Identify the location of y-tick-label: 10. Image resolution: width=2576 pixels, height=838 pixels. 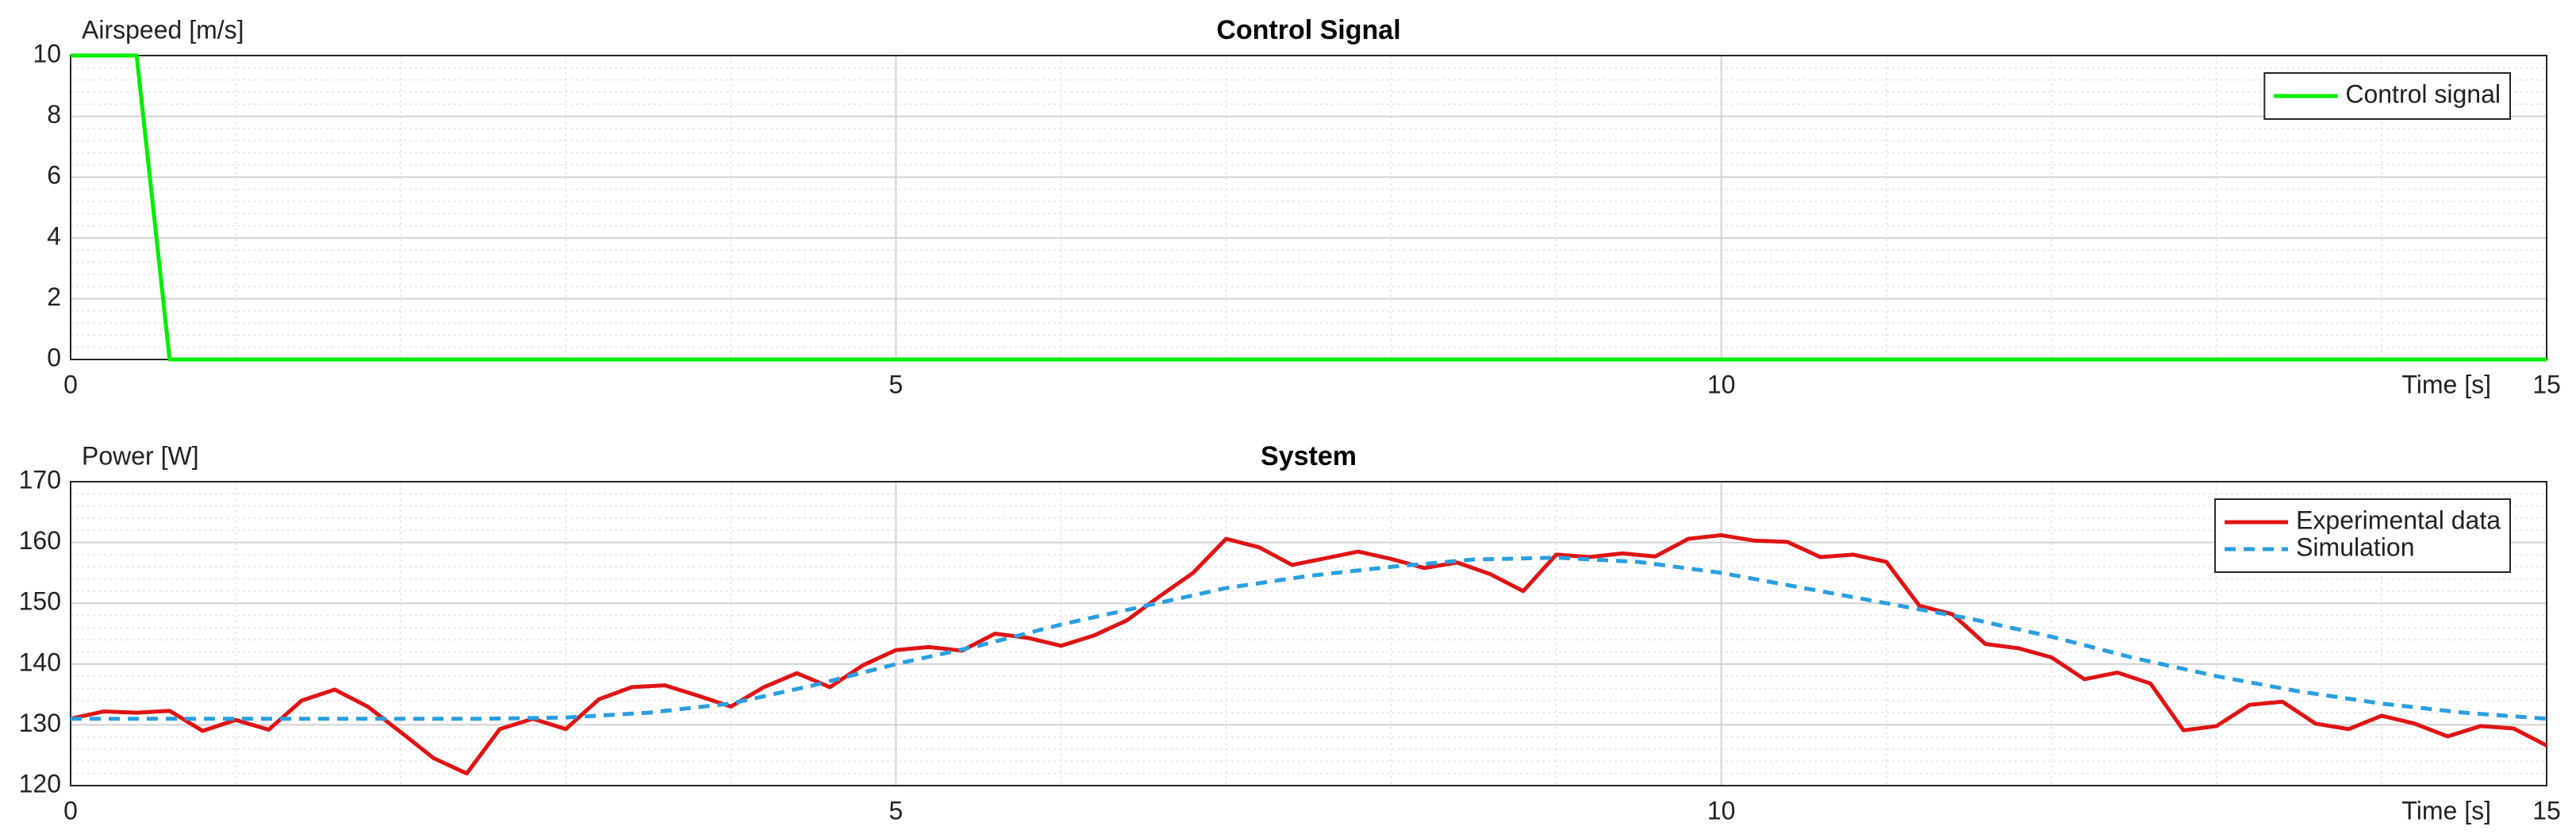
(47, 53).